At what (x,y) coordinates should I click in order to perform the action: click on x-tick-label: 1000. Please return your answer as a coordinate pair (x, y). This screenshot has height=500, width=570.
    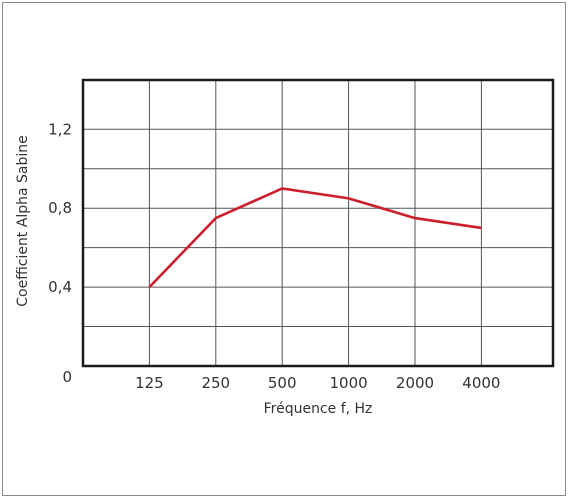
    Looking at the image, I should click on (349, 383).